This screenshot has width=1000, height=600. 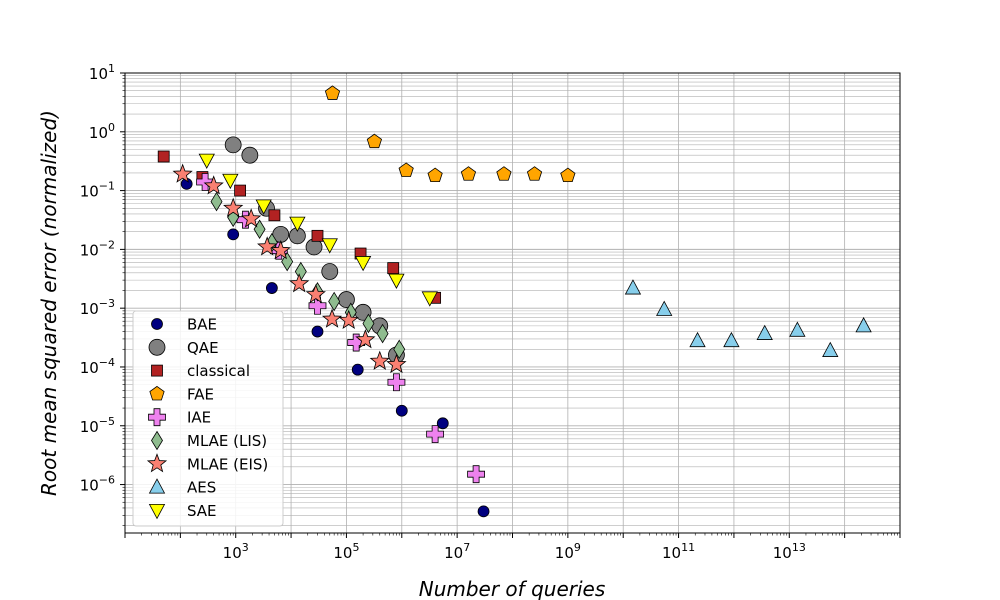 I want to click on legend-label-mlae-lis: MLAE (LIS), so click(x=227, y=441).